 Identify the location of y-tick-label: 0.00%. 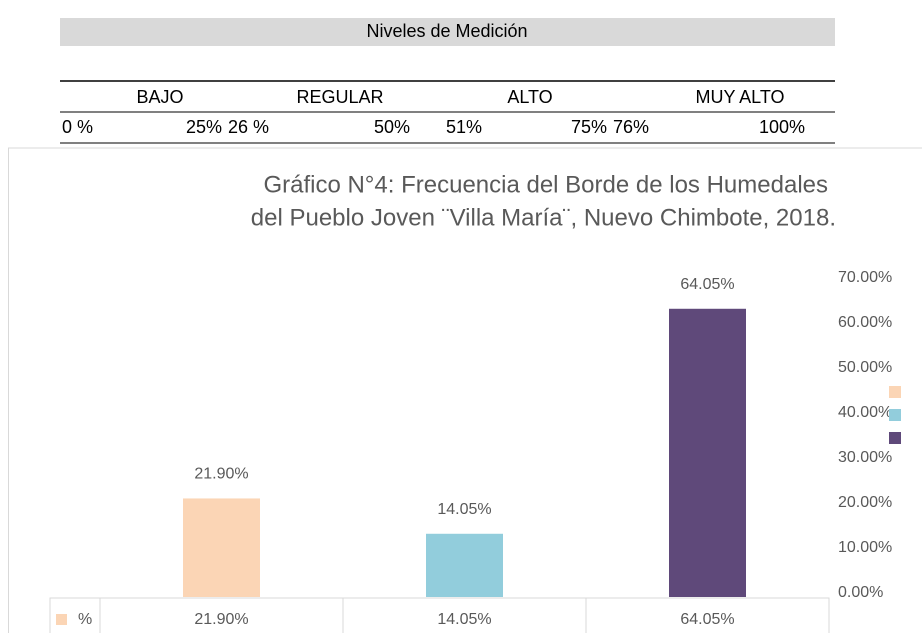
(860, 592).